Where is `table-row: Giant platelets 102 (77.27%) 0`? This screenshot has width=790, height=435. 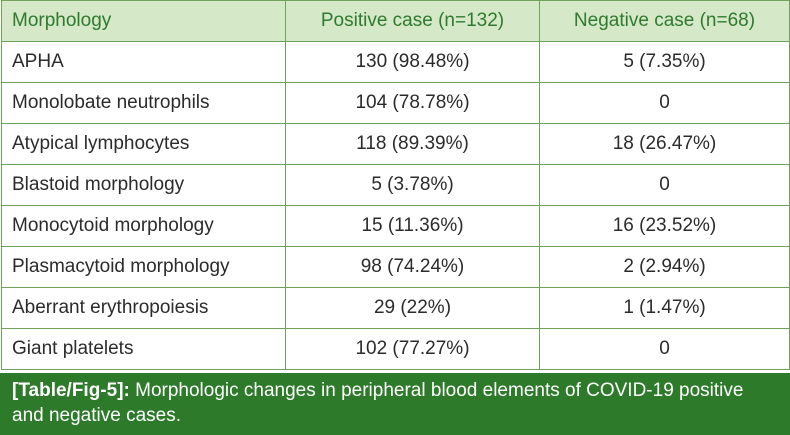
table-row: Giant platelets 102 (77.27%) 0 is located at coordinates (395, 349).